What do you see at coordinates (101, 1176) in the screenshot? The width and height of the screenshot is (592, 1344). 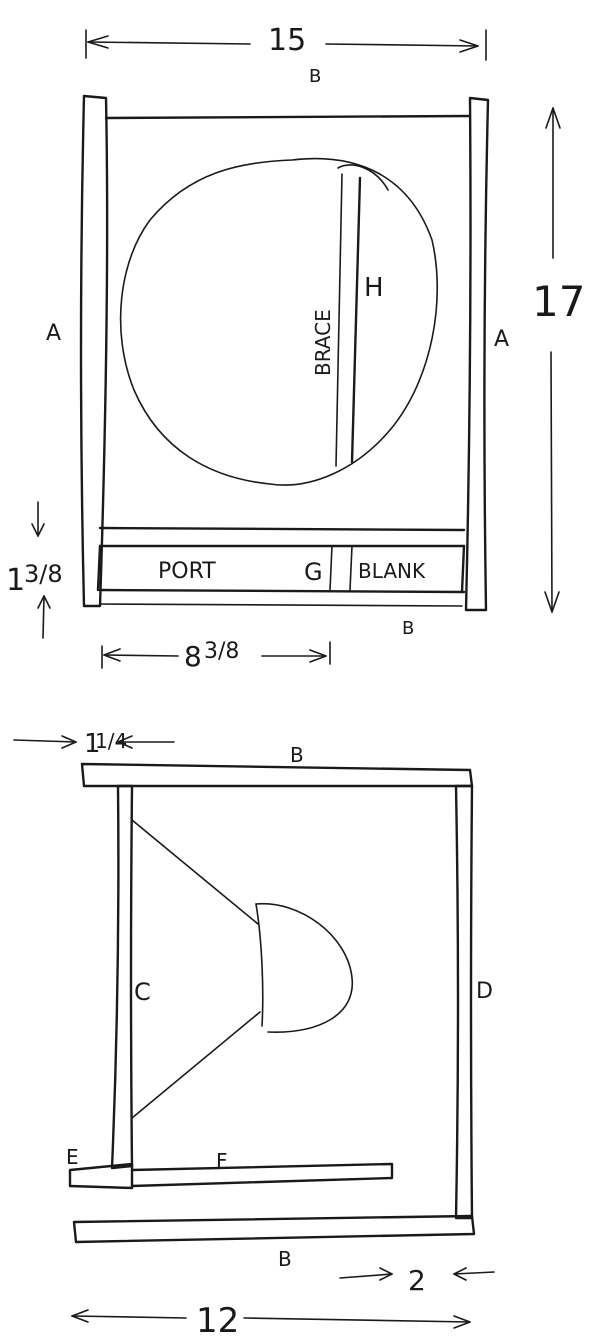 I see `base-block-e` at bounding box center [101, 1176].